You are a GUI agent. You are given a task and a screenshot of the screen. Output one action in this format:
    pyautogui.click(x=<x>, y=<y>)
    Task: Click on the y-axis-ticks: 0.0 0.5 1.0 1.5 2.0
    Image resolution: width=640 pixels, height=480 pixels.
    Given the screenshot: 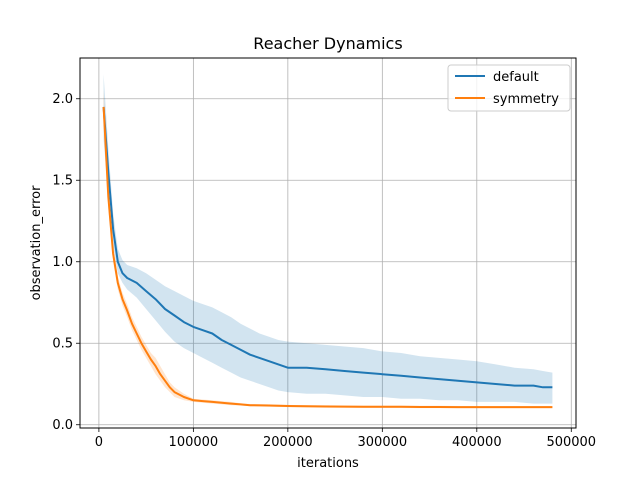 What is the action you would take?
    pyautogui.click(x=66, y=262)
    